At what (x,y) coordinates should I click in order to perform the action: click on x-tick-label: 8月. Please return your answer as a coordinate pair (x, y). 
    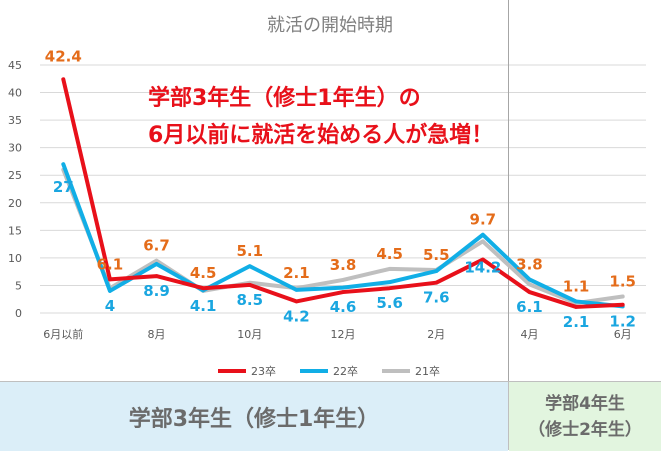
    Looking at the image, I should click on (157, 334).